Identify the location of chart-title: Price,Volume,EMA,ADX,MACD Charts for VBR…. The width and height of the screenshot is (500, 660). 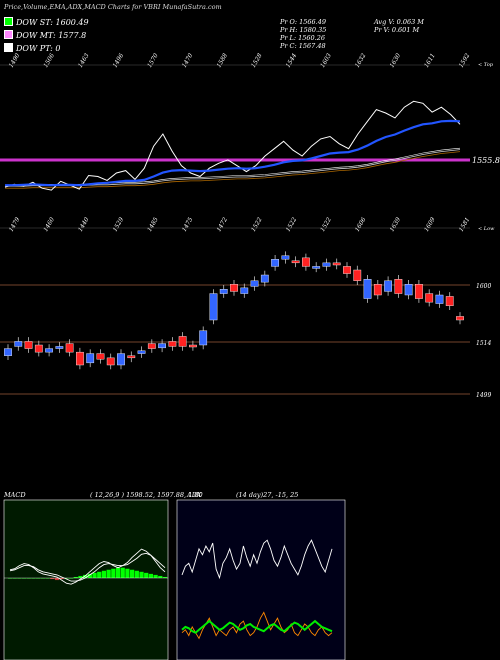
(113, 7).